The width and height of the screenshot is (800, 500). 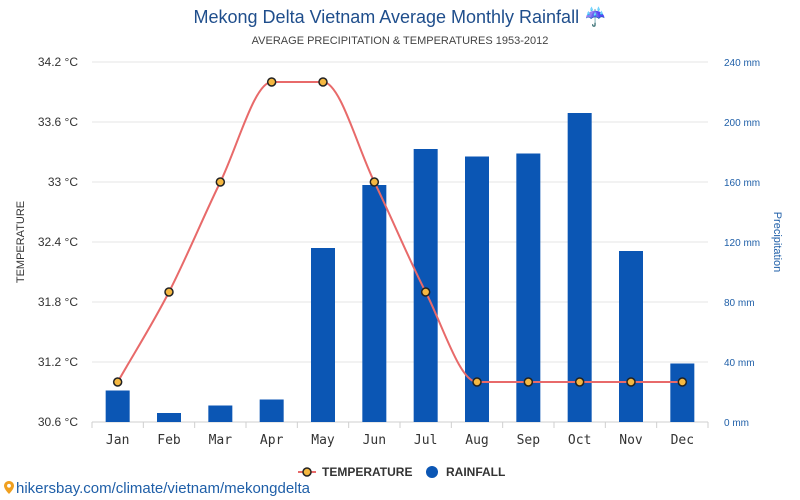 What do you see at coordinates (58, 62) in the screenshot?
I see `left-tick-label: 34.2 °C` at bounding box center [58, 62].